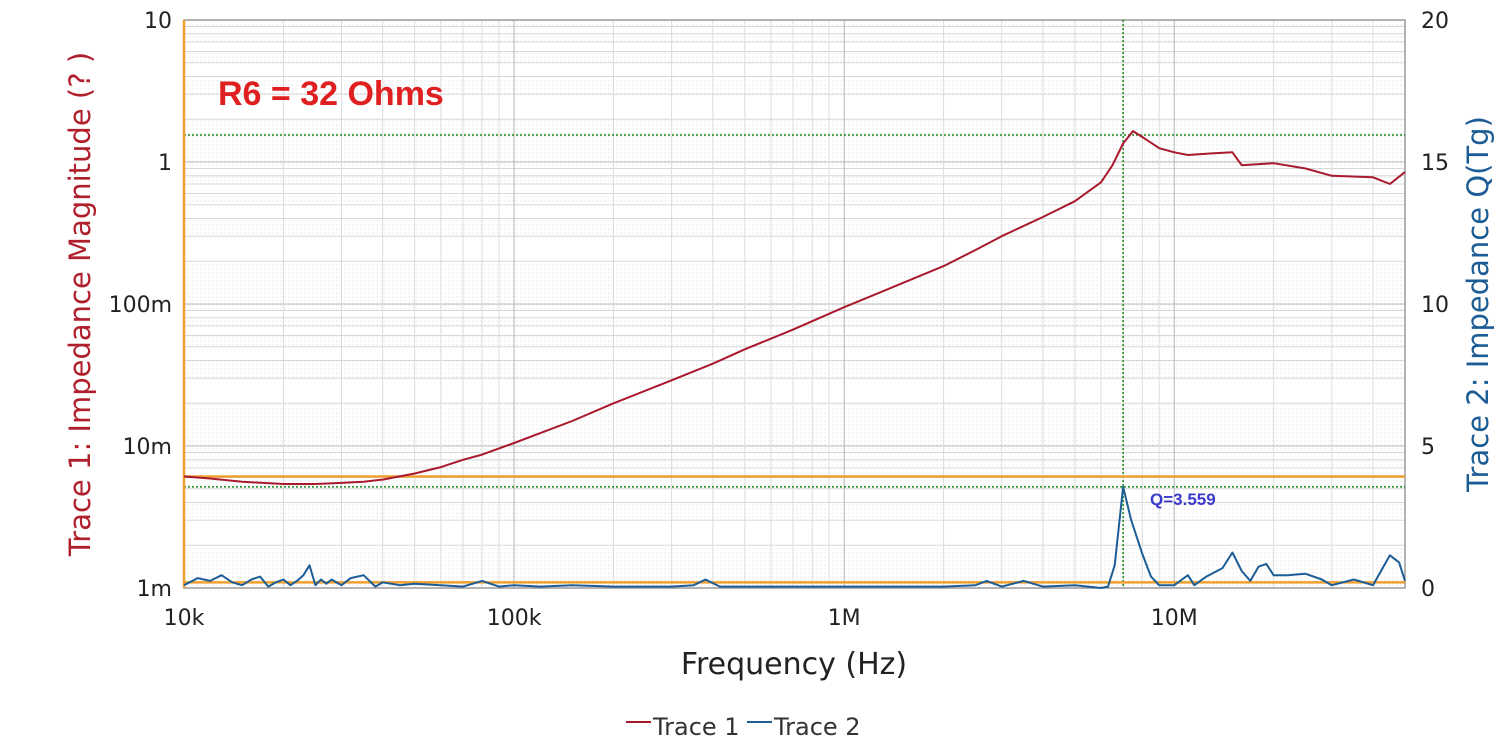 The width and height of the screenshot is (1499, 749). Describe the element at coordinates (1478, 304) in the screenshot. I see `y-right-axis-label: Trace 2: Impedance Q(Tg)` at that location.